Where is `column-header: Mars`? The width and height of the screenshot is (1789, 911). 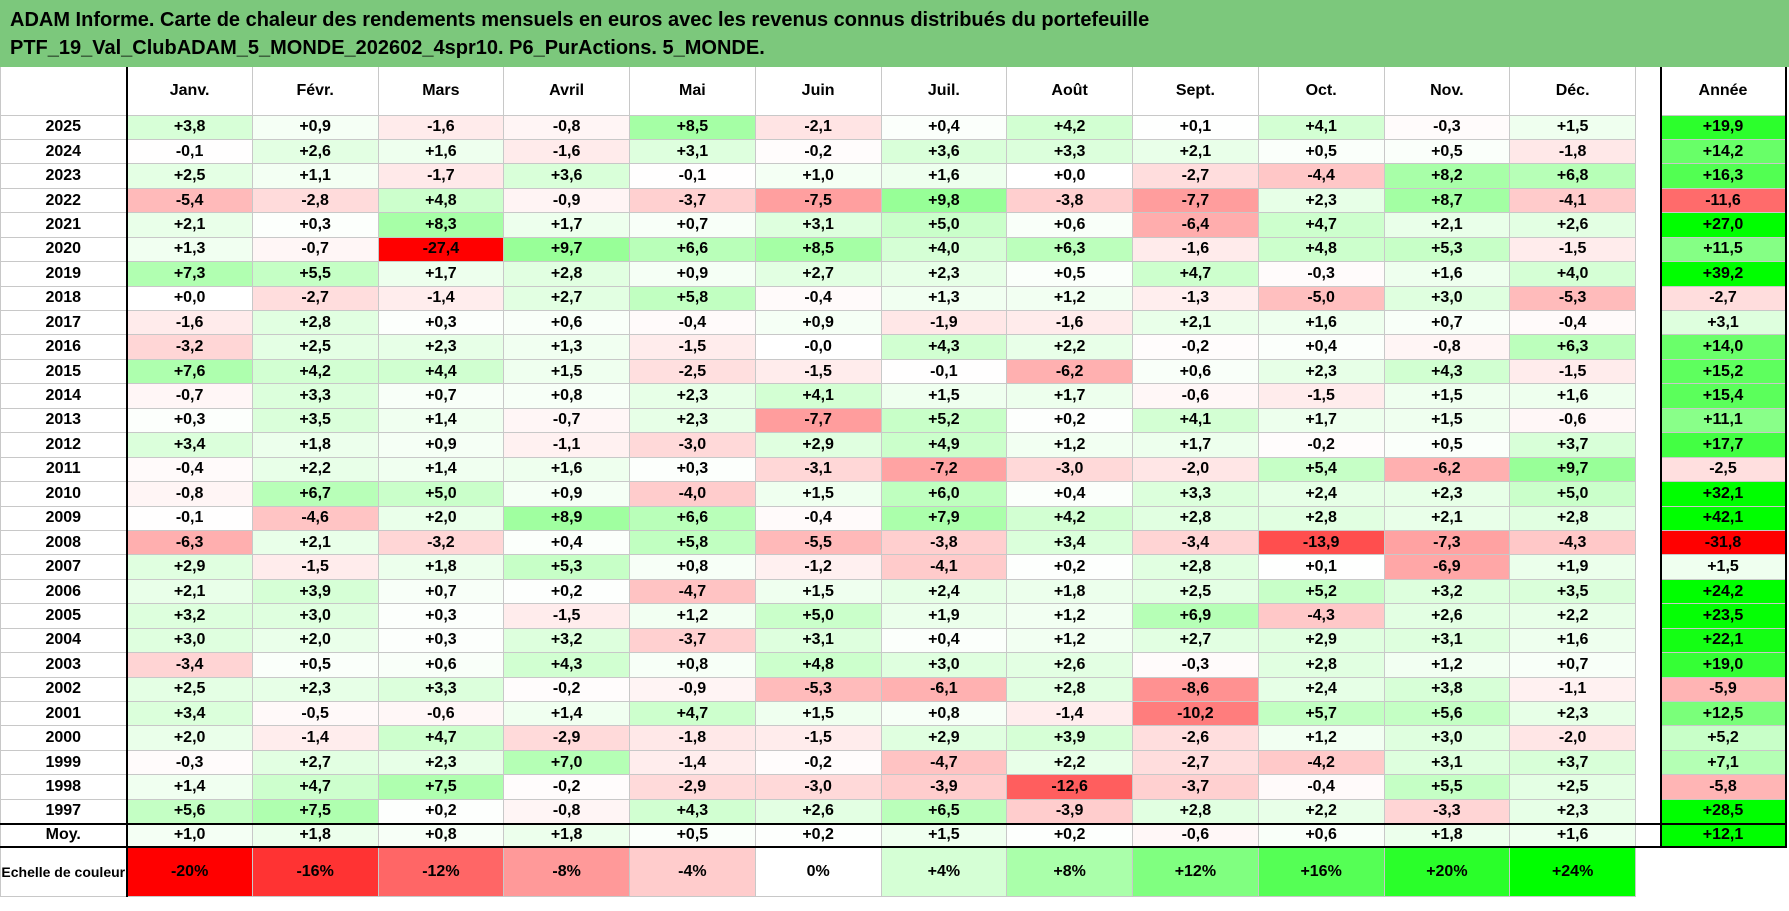
column-header: Mars is located at coordinates (441, 91).